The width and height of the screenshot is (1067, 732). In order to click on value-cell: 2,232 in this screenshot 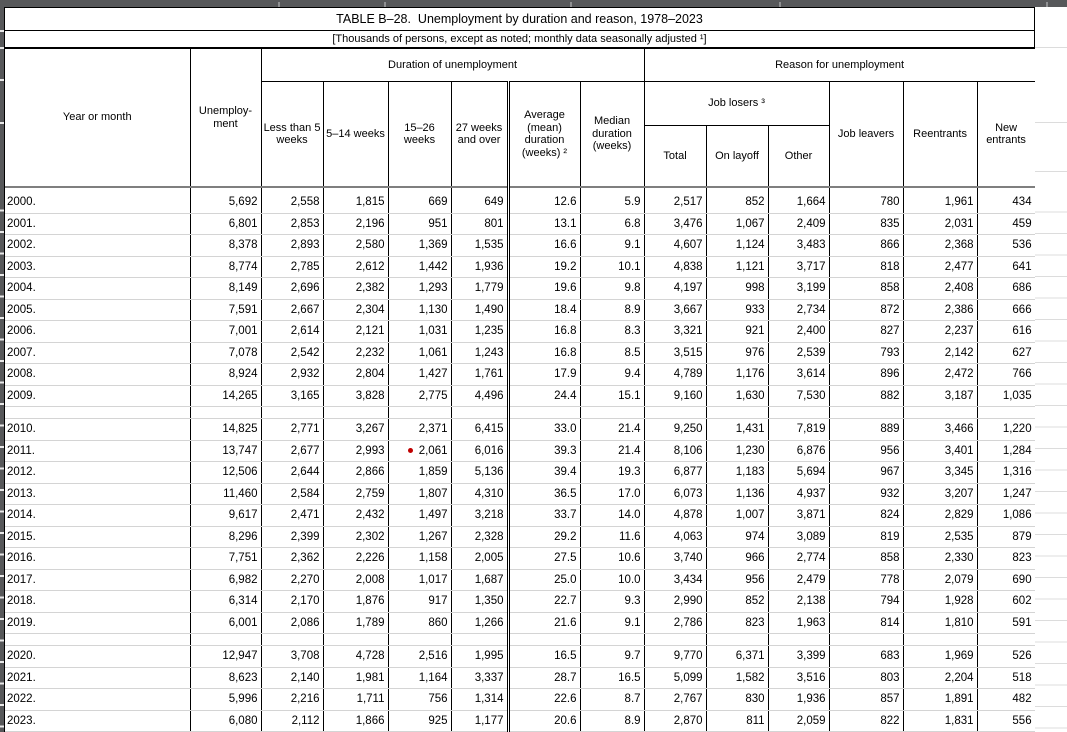, I will do `click(356, 353)`.